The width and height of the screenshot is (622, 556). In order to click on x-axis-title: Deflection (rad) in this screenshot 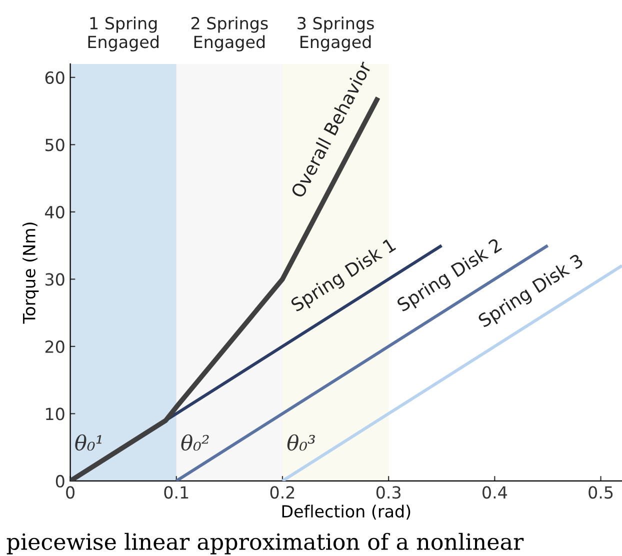, I will do `click(346, 512)`.